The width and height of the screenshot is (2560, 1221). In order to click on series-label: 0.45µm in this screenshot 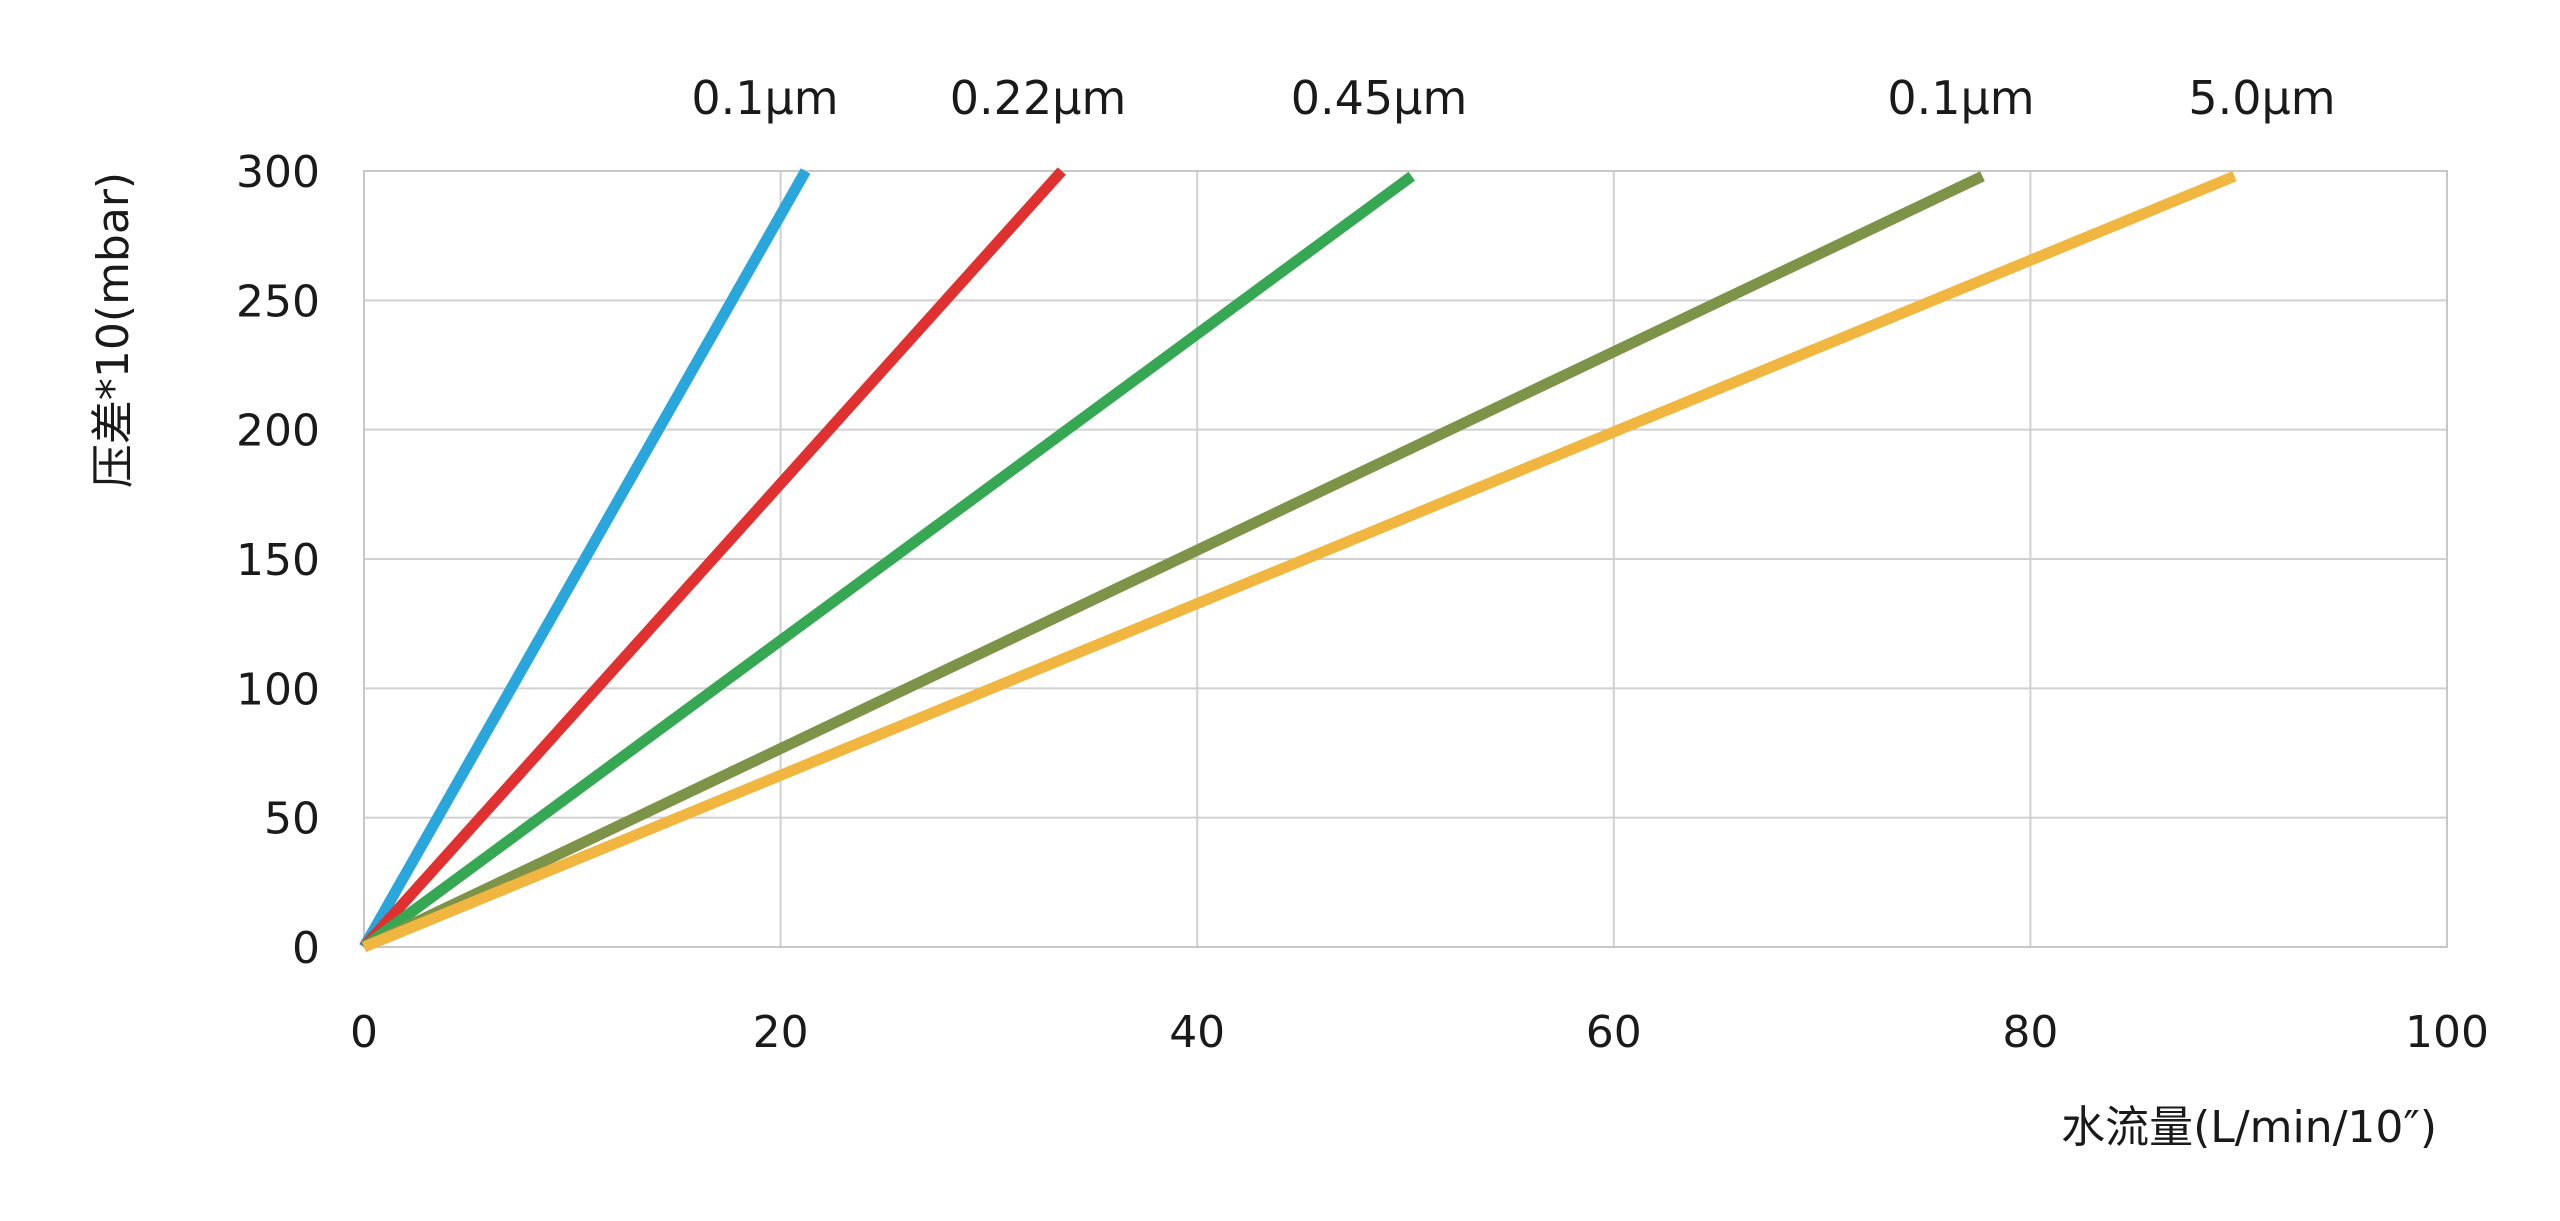, I will do `click(1379, 98)`.